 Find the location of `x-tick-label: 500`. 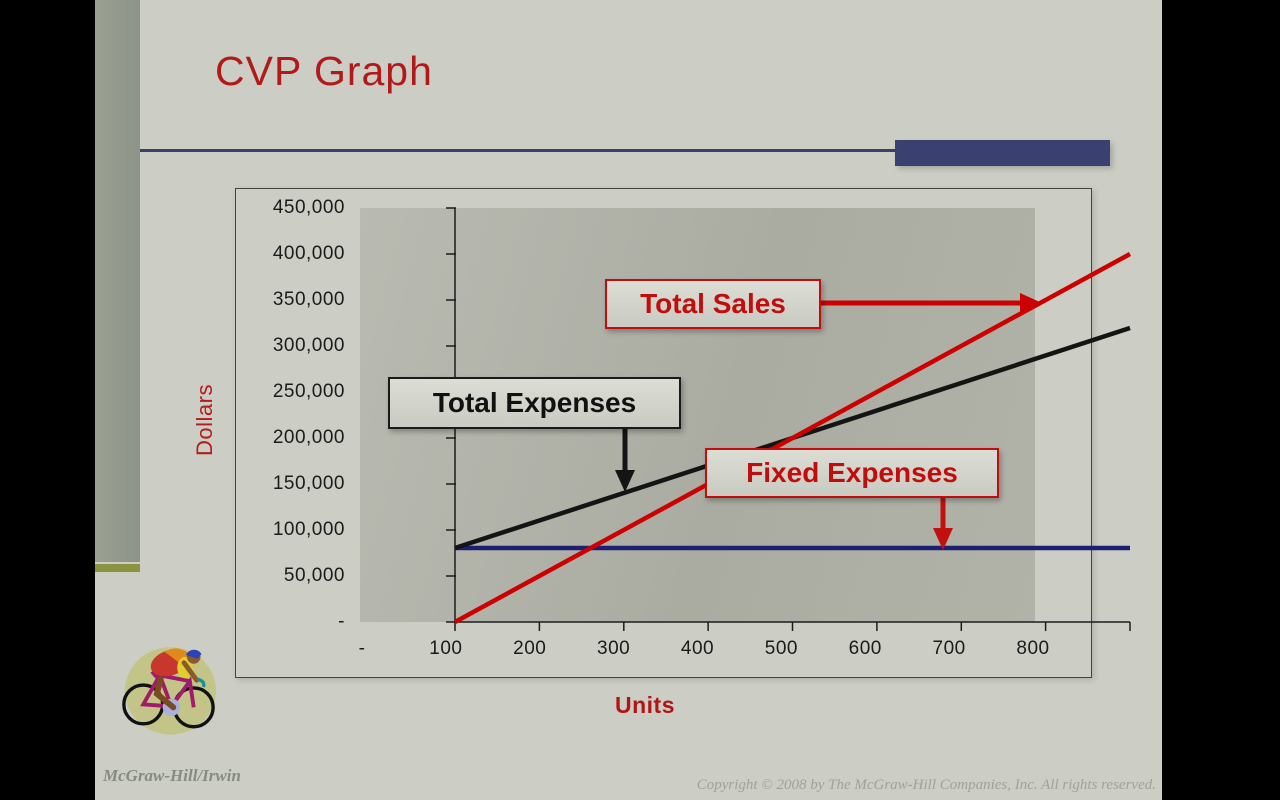

x-tick-label: 500 is located at coordinates (781, 648).